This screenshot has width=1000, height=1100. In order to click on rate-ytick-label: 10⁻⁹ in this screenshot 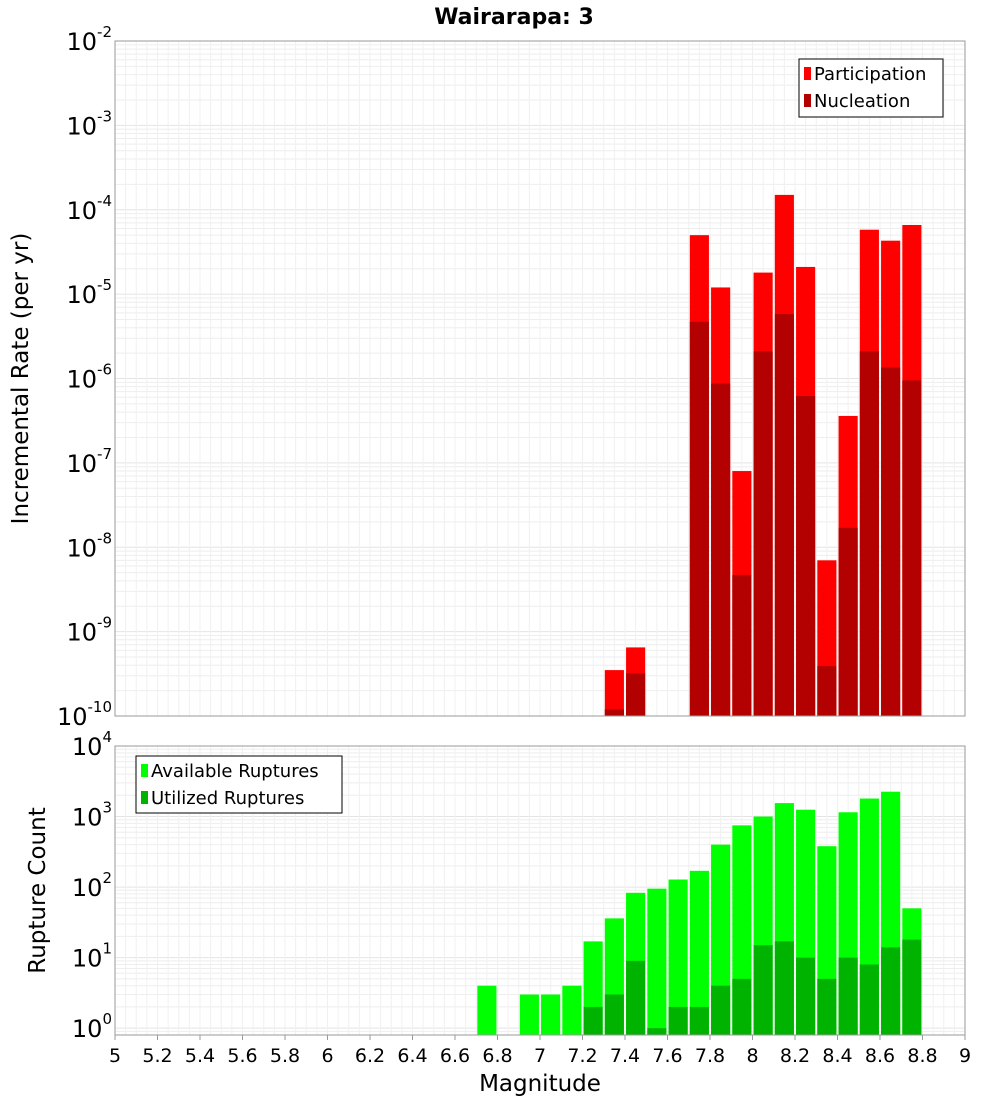, I will do `click(89, 630)`.